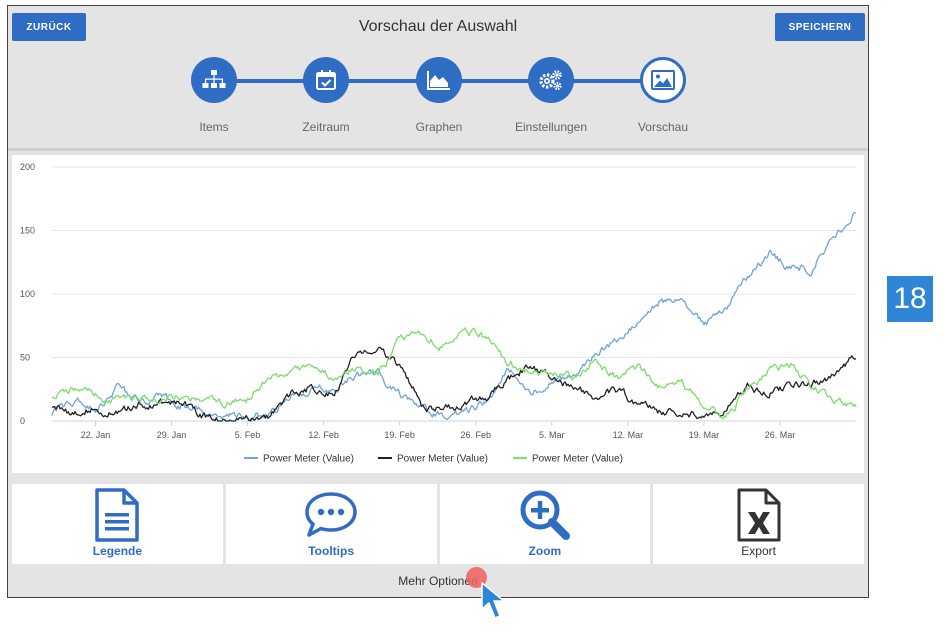  I want to click on step-graphen-circle, so click(439, 80).